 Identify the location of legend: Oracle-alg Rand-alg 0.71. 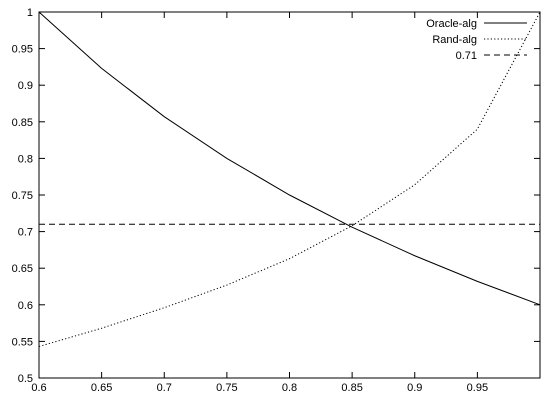
(476, 40).